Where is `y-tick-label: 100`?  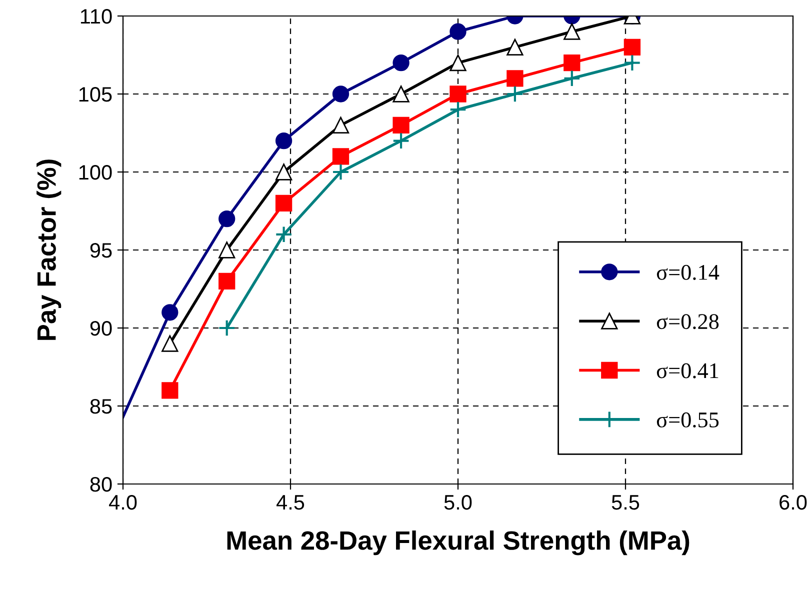 y-tick-label: 100 is located at coordinates (95, 172).